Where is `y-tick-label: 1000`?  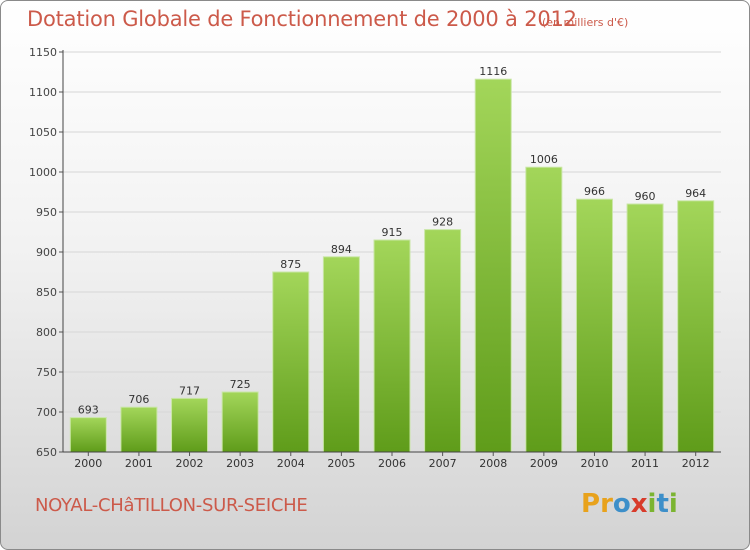 y-tick-label: 1000 is located at coordinates (43, 172).